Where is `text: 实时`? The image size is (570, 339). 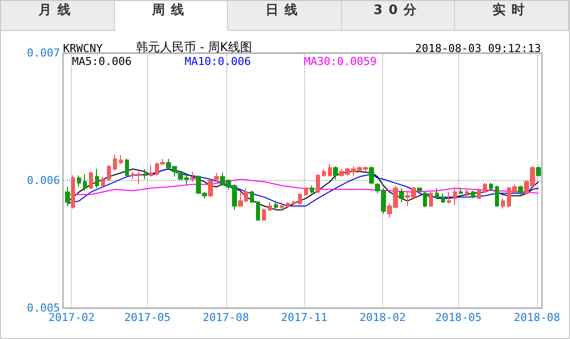 text: 实时 is located at coordinates (512, 16).